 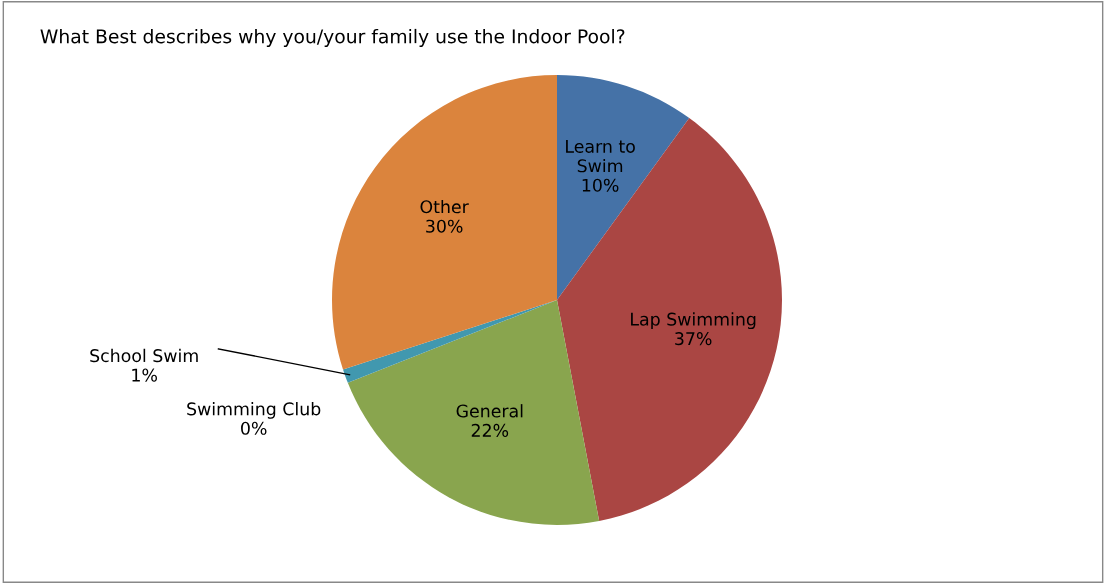 What do you see at coordinates (693, 321) in the screenshot?
I see `slice-label: Lap Swimming` at bounding box center [693, 321].